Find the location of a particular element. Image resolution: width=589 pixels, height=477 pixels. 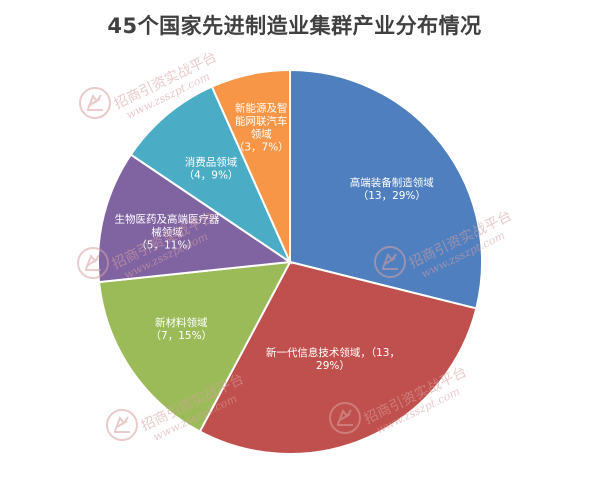

slice-label-5-line-1: 消费品领域 is located at coordinates (211, 161).